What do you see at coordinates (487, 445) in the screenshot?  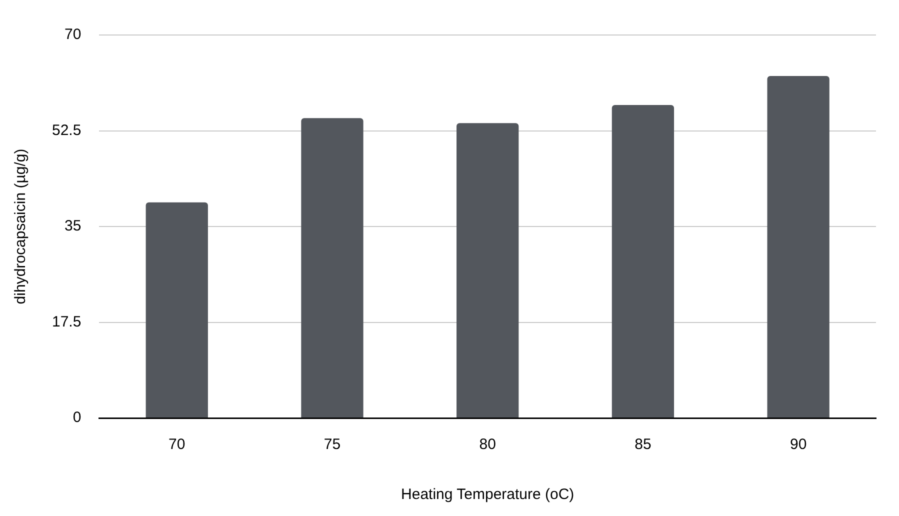 I see `x-tick-label: 80` at bounding box center [487, 445].